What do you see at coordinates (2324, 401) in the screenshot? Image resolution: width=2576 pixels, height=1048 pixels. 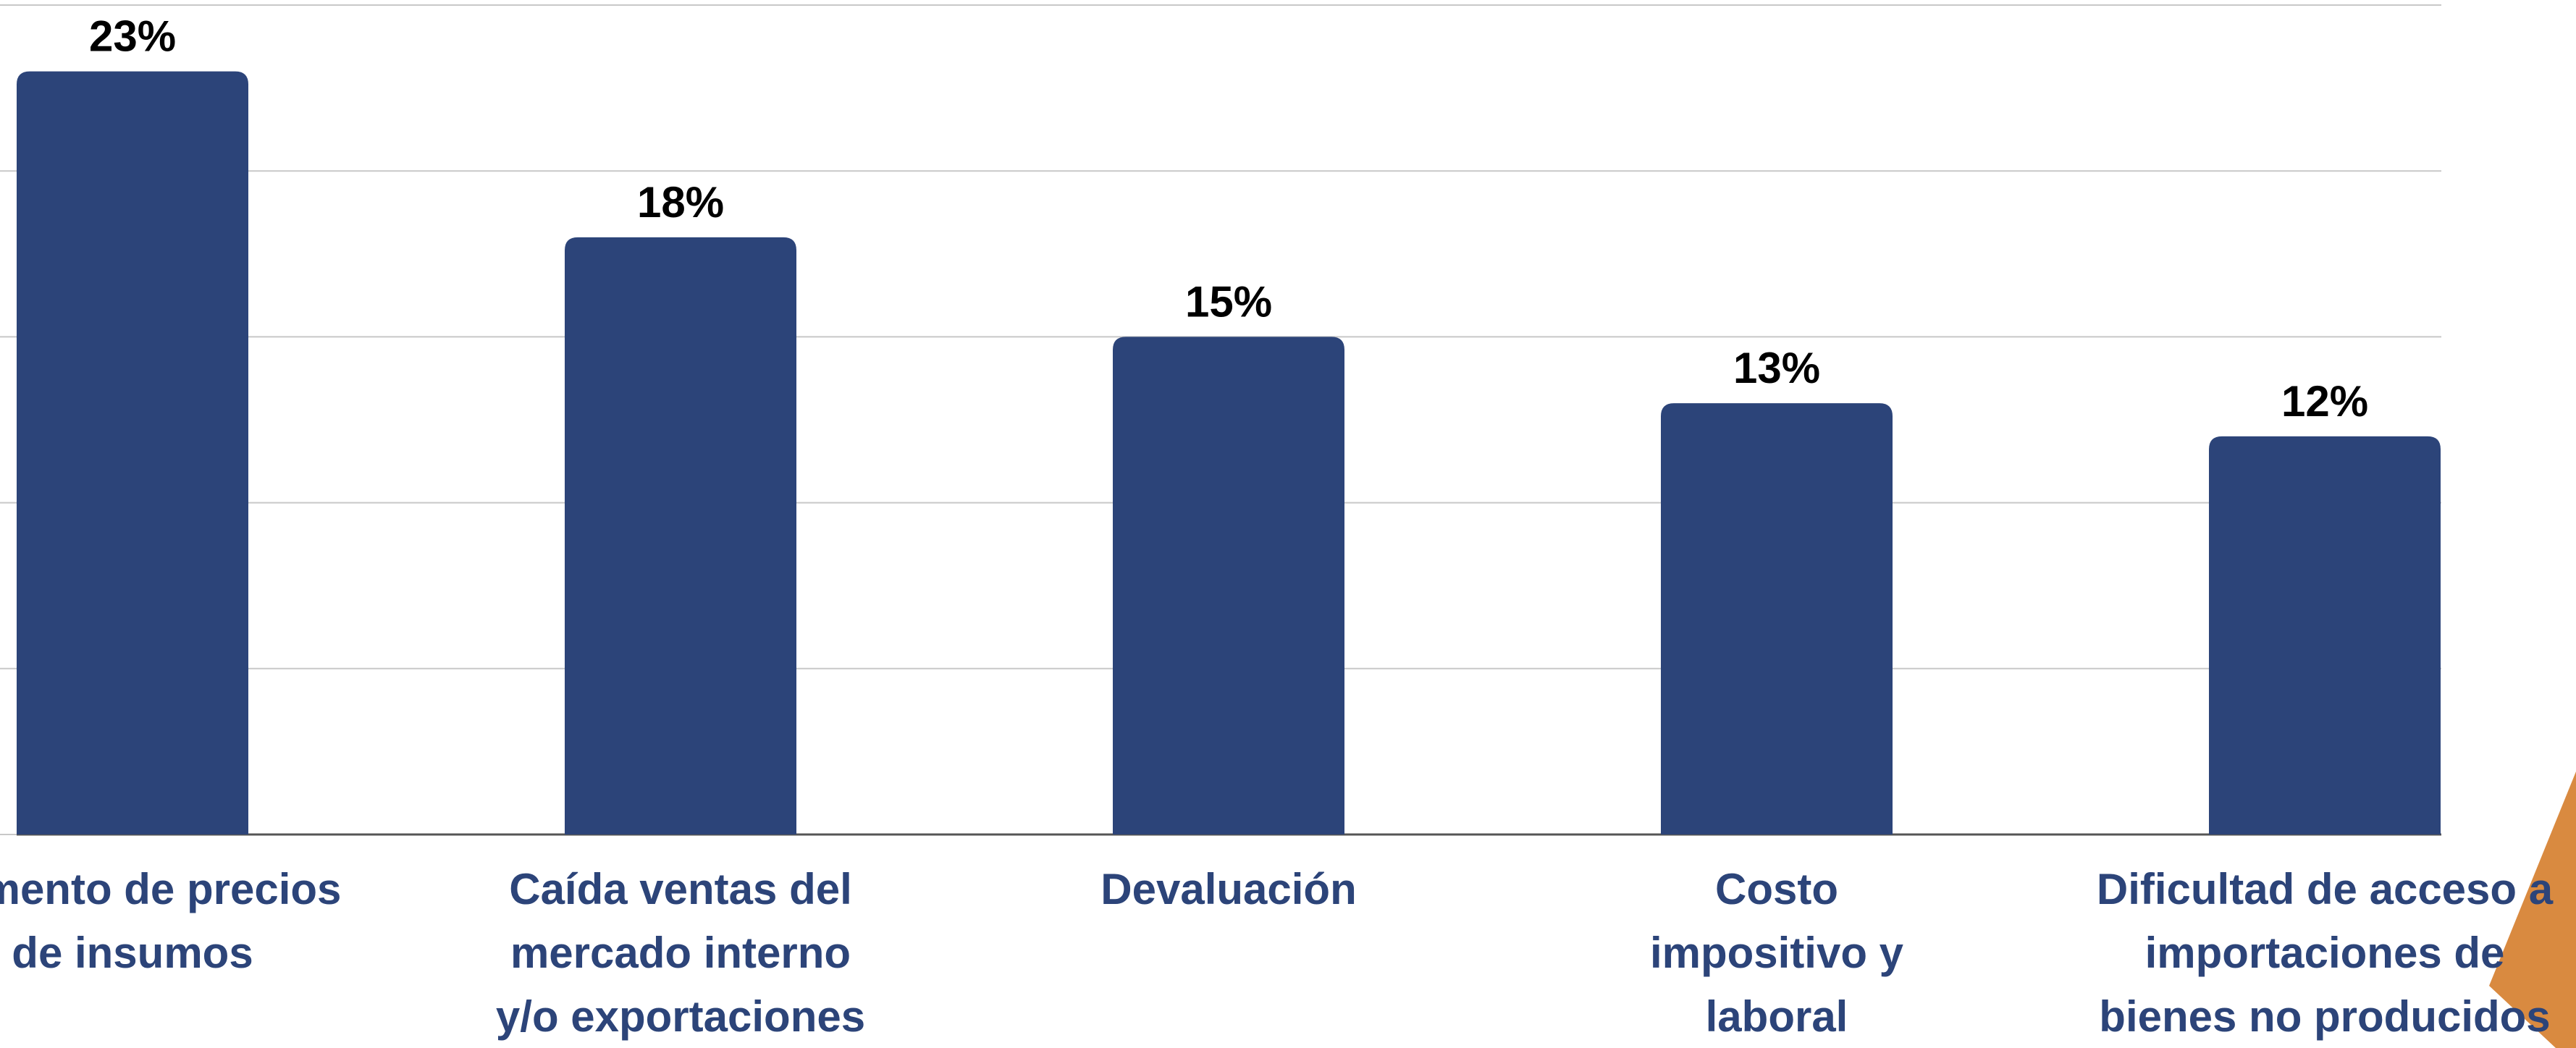 I see `value-label: 12%` at bounding box center [2324, 401].